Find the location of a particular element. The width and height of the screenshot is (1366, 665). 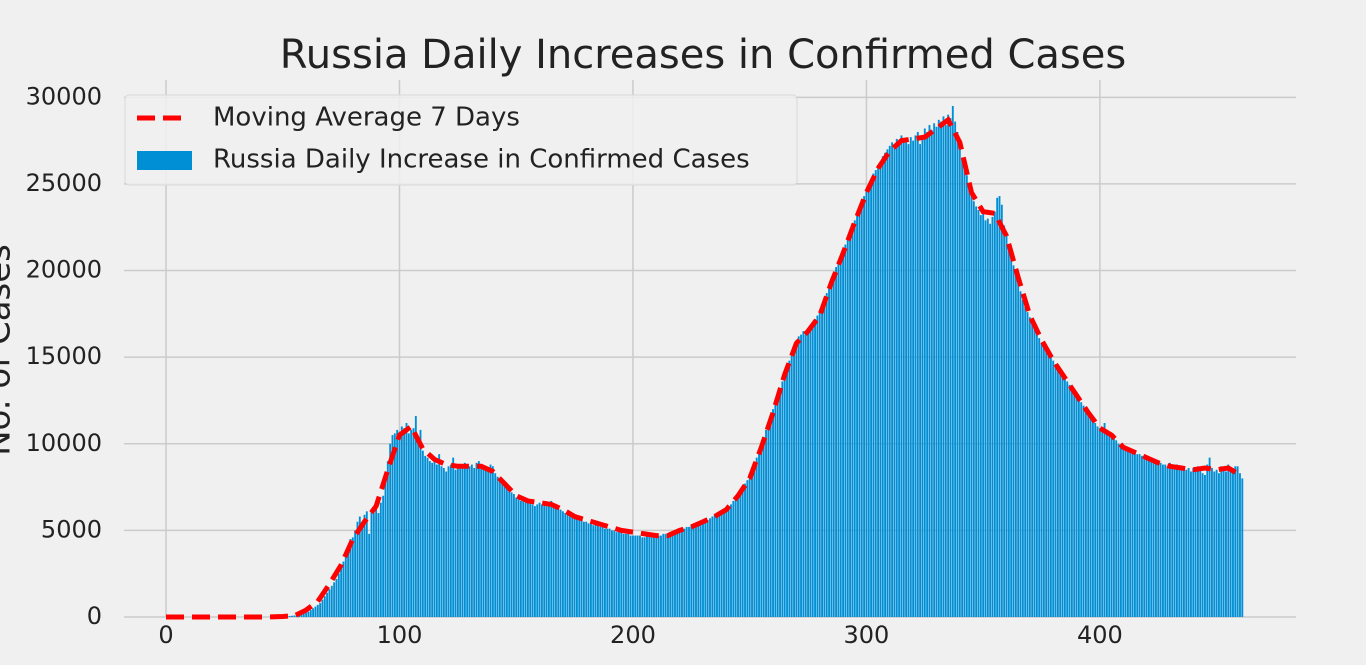

y-tick-label: 5000 is located at coordinates (71, 529).